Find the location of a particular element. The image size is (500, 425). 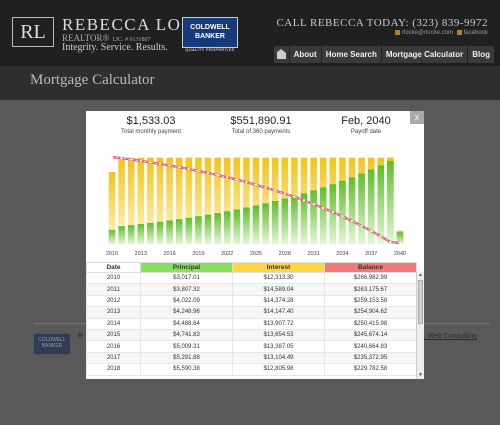

nav-blog: Blog is located at coordinates (481, 54).